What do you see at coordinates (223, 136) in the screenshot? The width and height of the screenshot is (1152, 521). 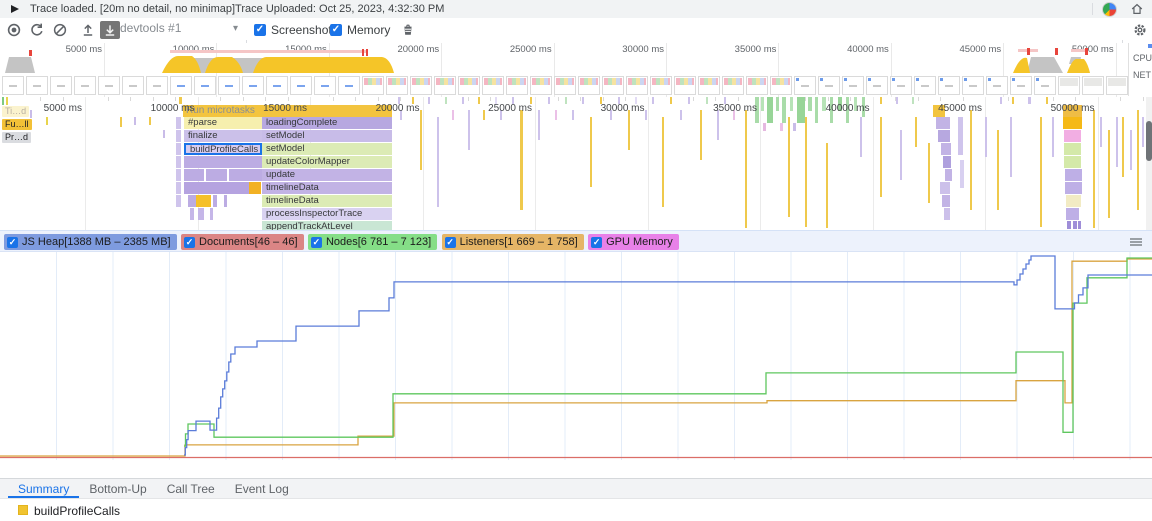 I see `flame-bar-finalize: finalize` at bounding box center [223, 136].